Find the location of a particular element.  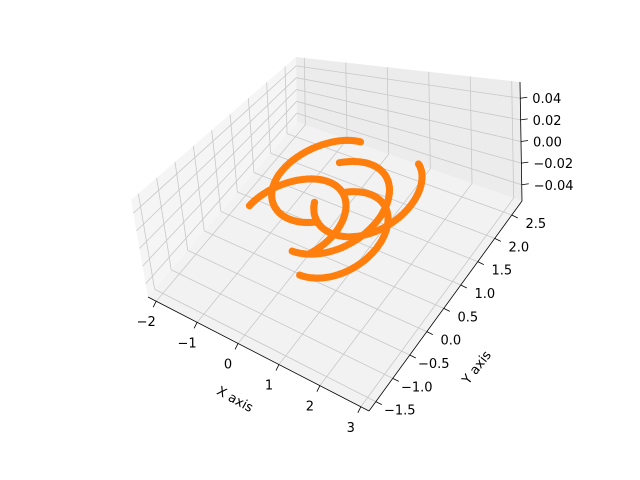

x-axis-line is located at coordinates (258, 354).